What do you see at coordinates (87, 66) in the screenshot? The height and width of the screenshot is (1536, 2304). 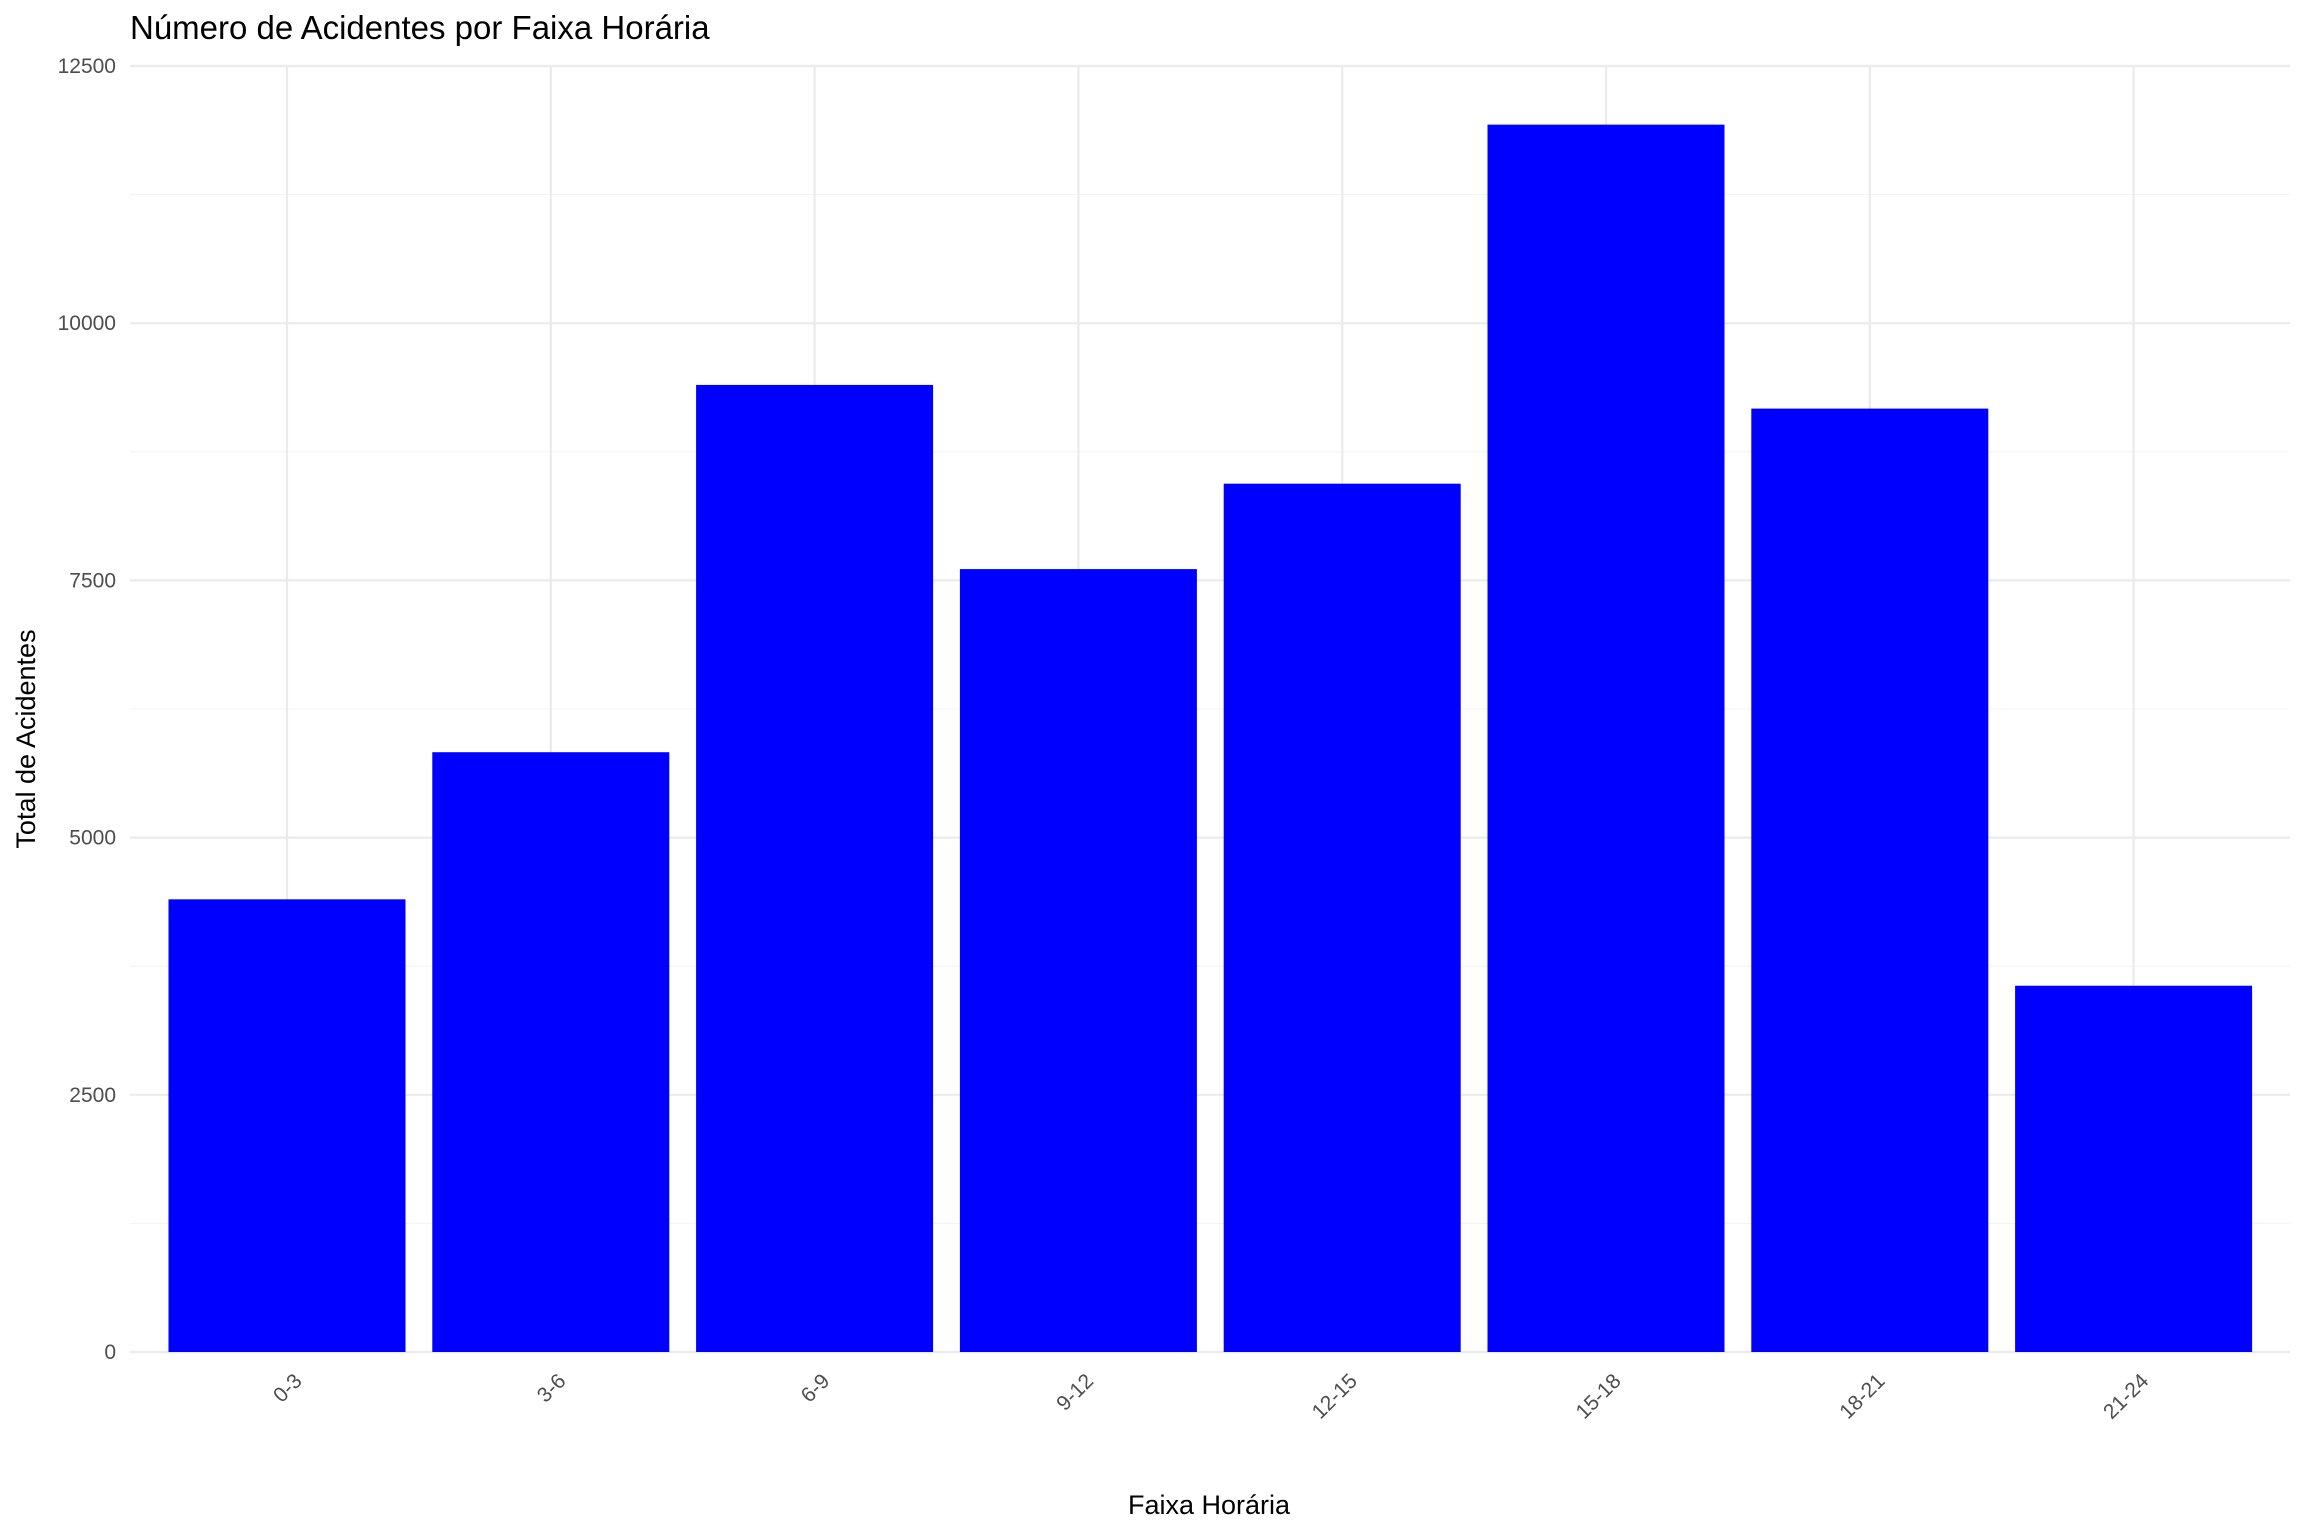 I see `y-tick-label: 12500` at bounding box center [87, 66].